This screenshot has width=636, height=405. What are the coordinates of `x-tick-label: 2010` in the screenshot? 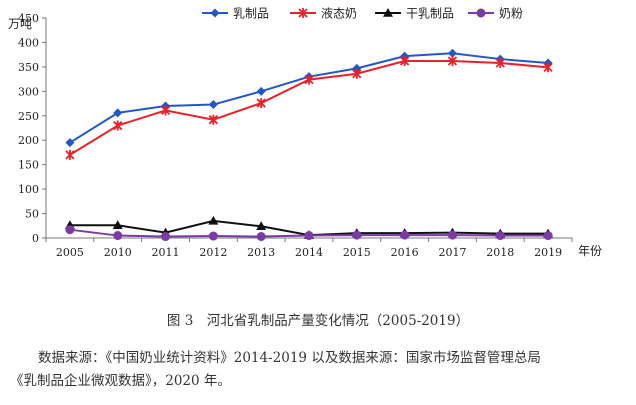 It's located at (118, 252).